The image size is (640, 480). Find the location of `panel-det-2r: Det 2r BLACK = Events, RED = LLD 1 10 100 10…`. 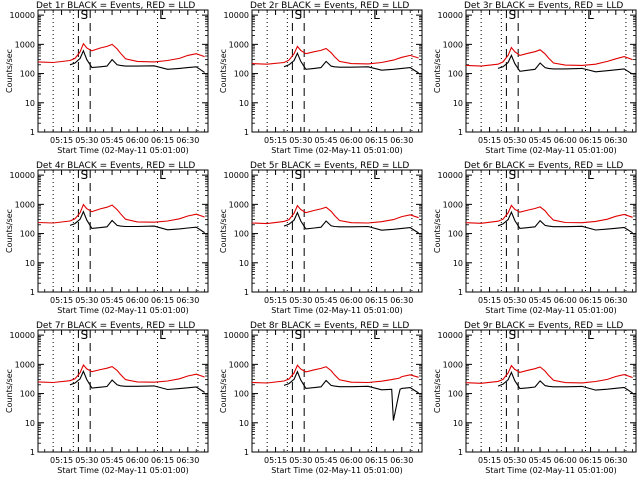

panel-det-2r: Det 2r BLACK = Events, RED = LLD 1 10 100 10… is located at coordinates (321, 78).